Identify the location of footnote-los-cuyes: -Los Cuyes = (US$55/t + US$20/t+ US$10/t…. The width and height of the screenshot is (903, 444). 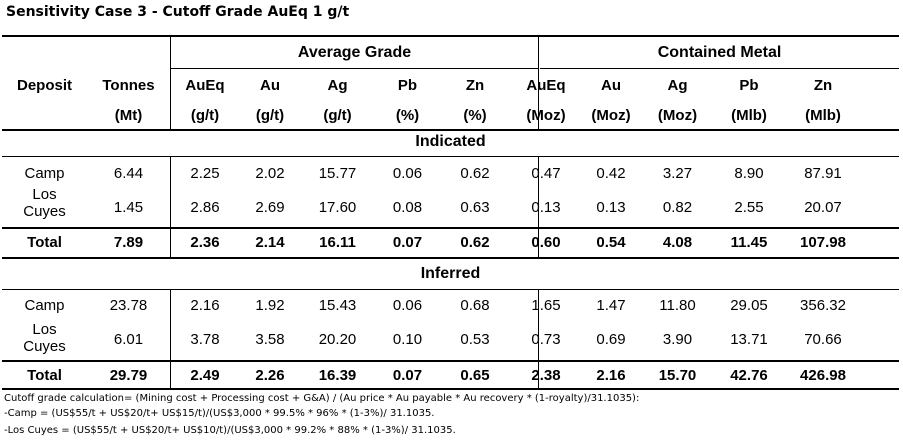
(230, 430).